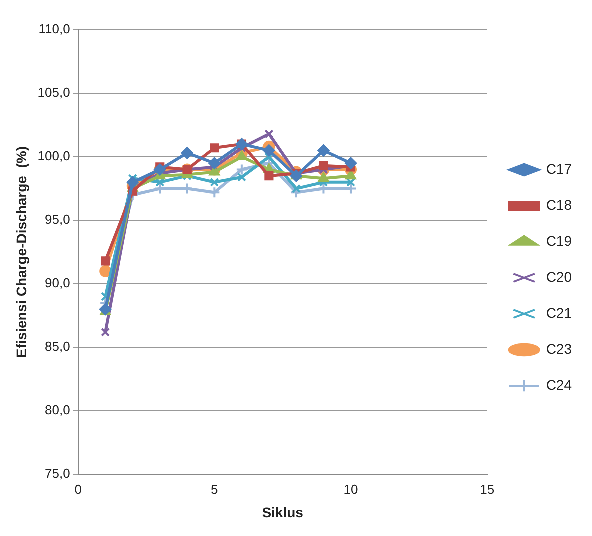 This screenshot has width=592, height=536. What do you see at coordinates (559, 168) in the screenshot?
I see `legend-label: C17` at bounding box center [559, 168].